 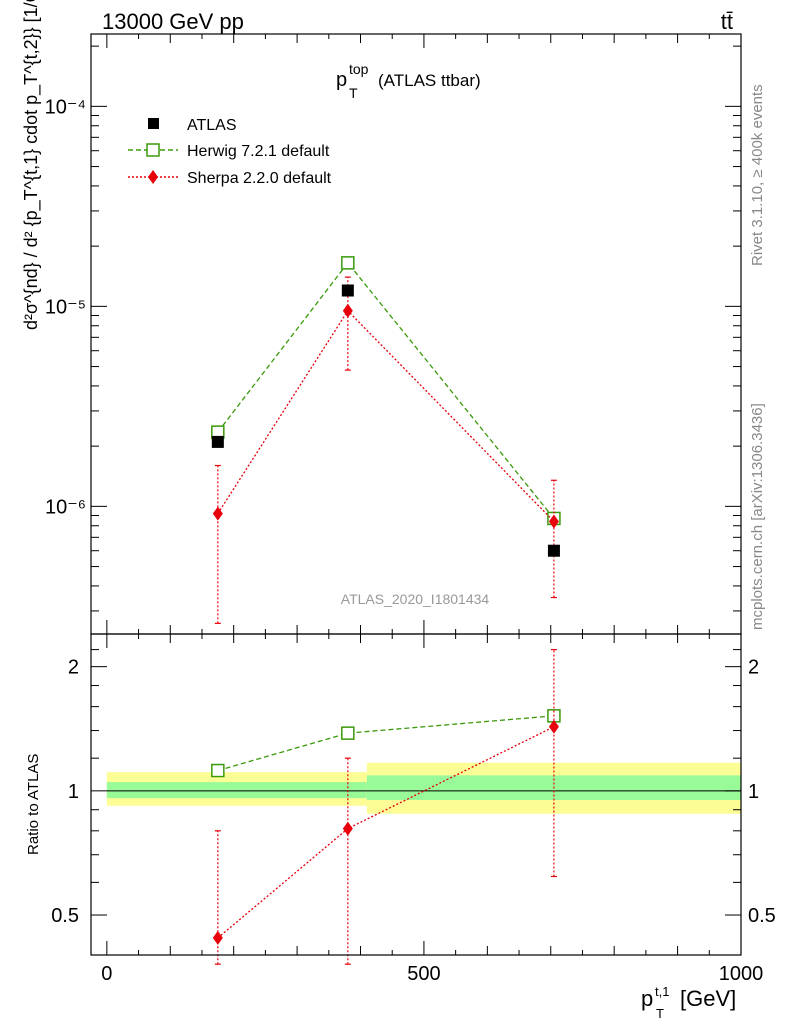 What do you see at coordinates (753, 668) in the screenshot?
I see `ratio-y-tick-label-right: 2` at bounding box center [753, 668].